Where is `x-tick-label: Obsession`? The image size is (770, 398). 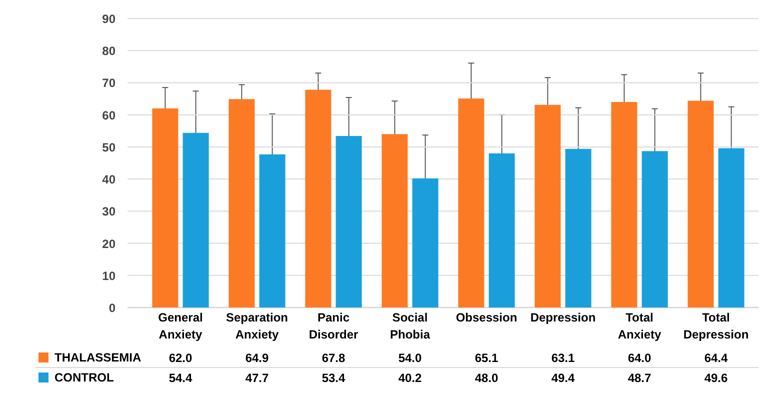
x-tick-label: Obsession is located at coordinates (487, 317).